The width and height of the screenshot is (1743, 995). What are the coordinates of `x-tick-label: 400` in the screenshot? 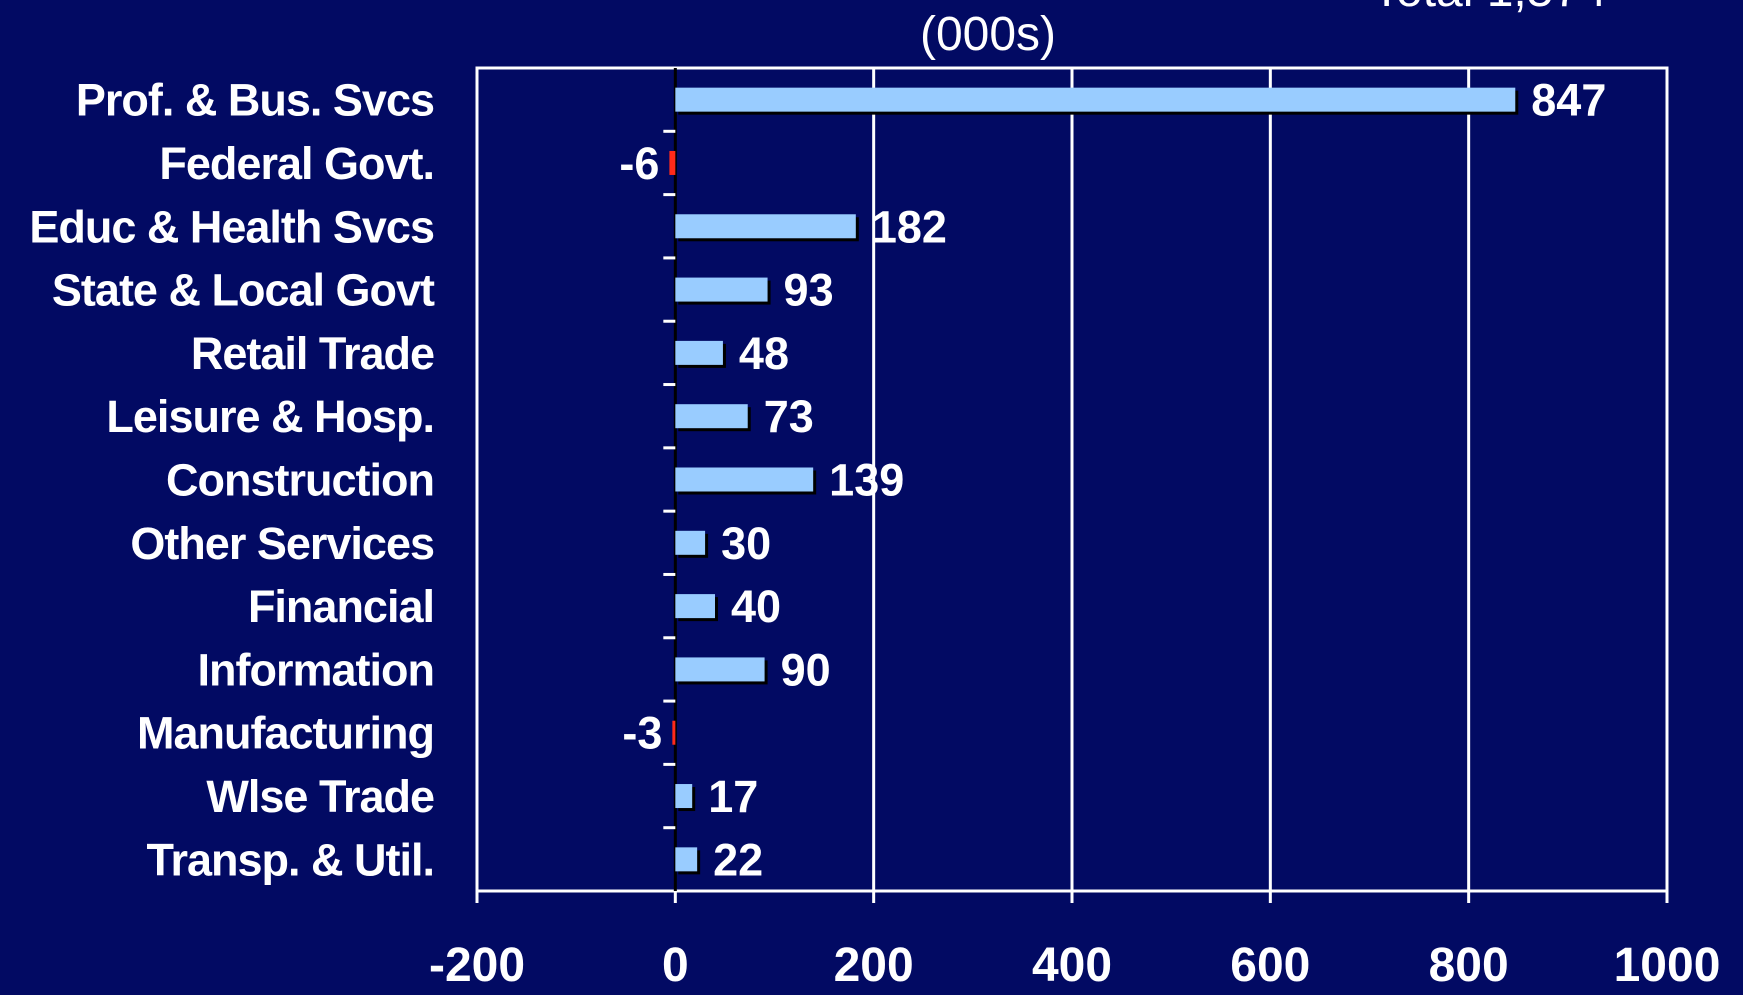 It's located at (1072, 965).